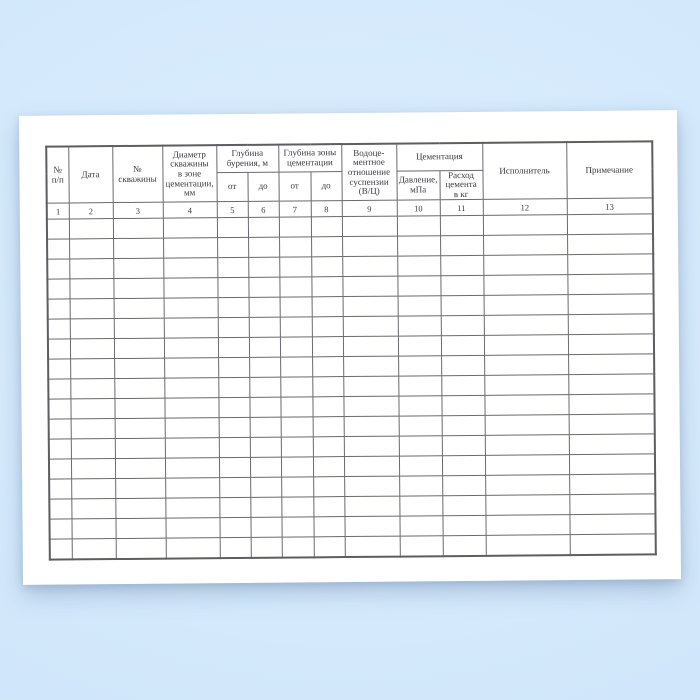 This screenshot has width=700, height=700. What do you see at coordinates (263, 209) in the screenshot?
I see `column-number-cell: 6` at bounding box center [263, 209].